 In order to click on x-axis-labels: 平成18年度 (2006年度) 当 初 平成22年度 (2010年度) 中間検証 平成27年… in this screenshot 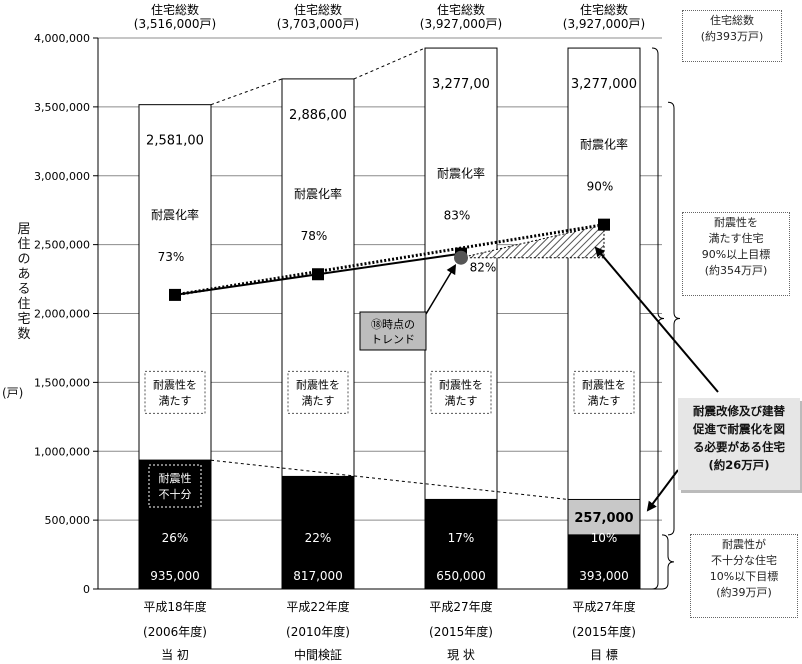, I will do `click(389, 630)`.